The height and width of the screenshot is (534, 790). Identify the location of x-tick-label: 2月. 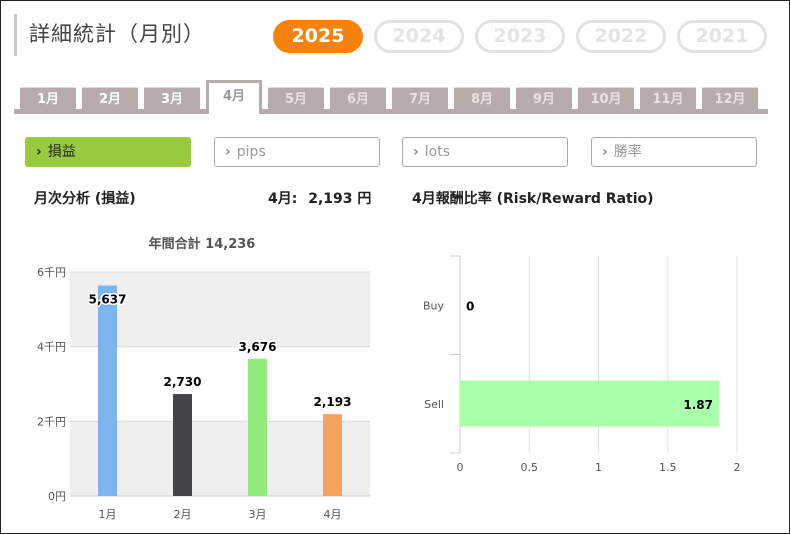
(183, 514).